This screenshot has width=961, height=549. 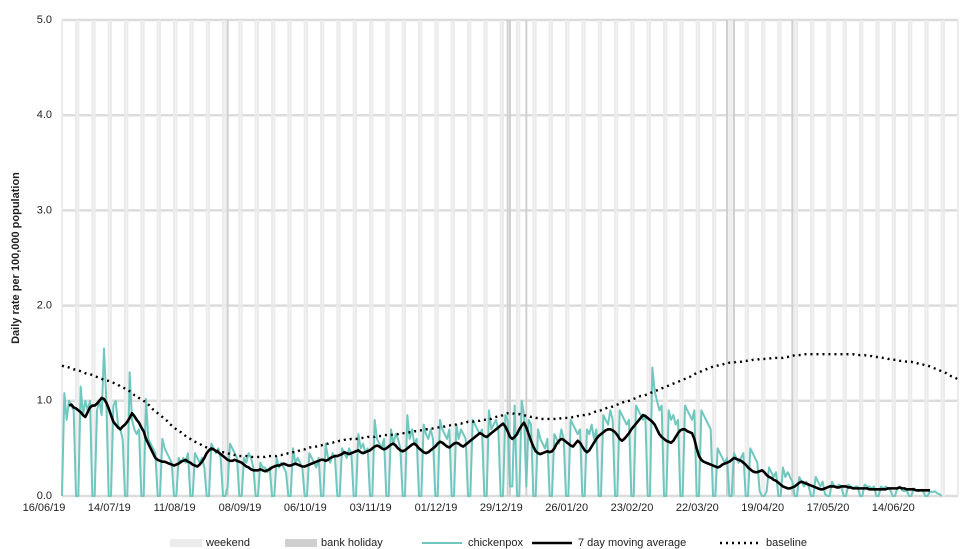 I want to click on legend-item: baseline, so click(x=763, y=543).